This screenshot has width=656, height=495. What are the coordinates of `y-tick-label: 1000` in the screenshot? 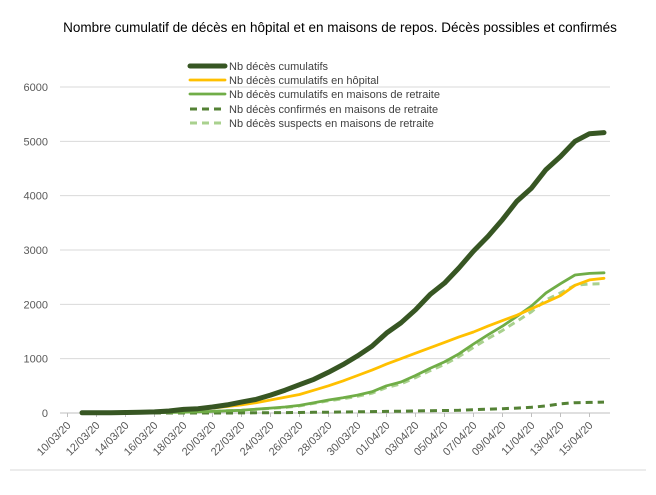 It's located at (36, 360).